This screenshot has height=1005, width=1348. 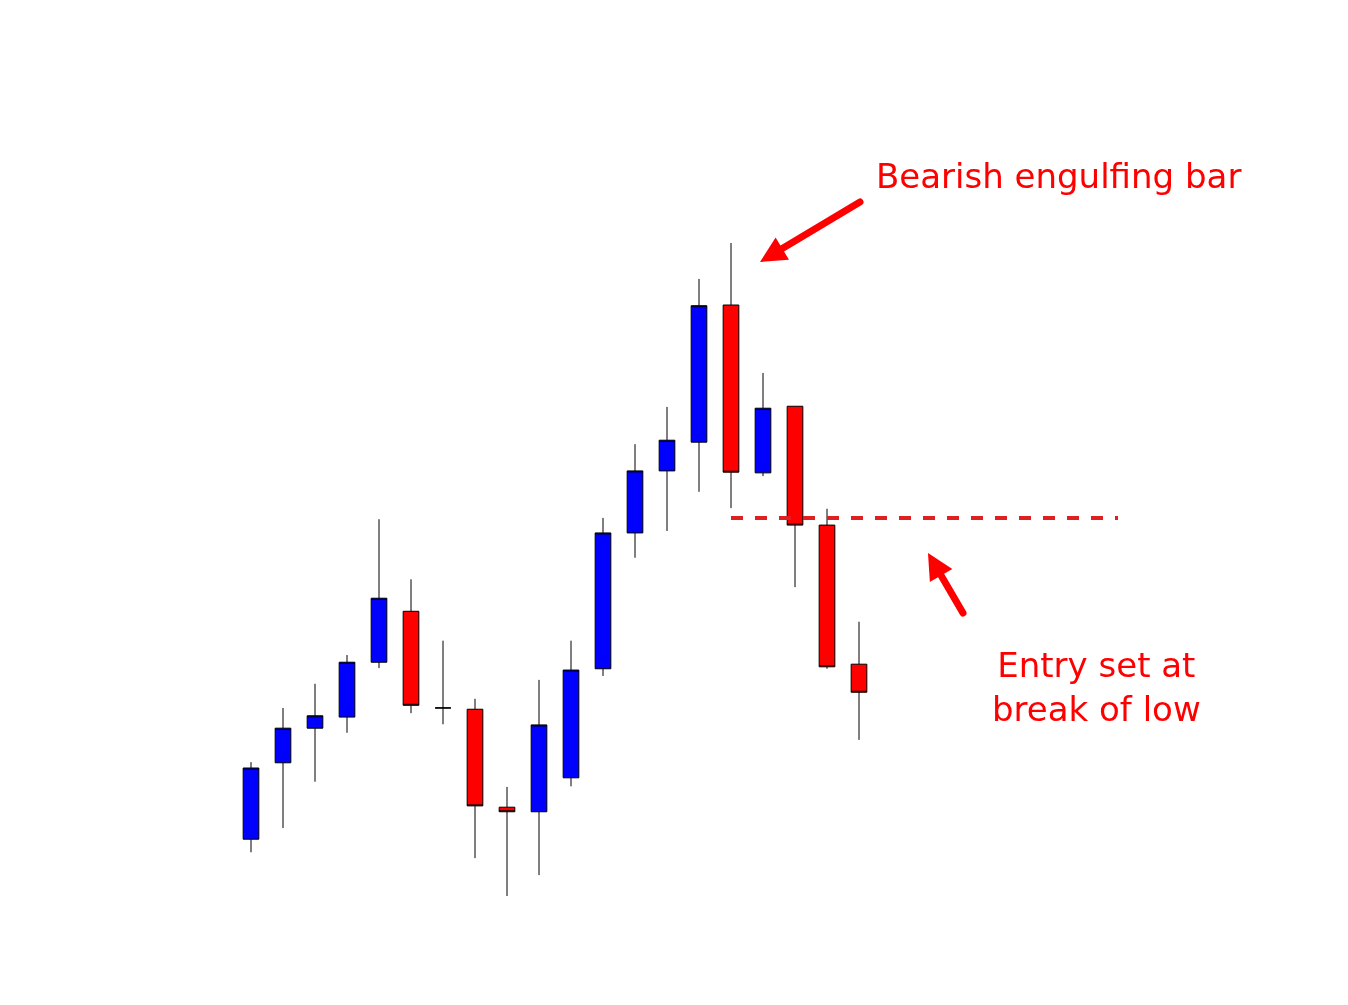 What do you see at coordinates (1096, 687) in the screenshot?
I see `text: Entry set at break of low` at bounding box center [1096, 687].